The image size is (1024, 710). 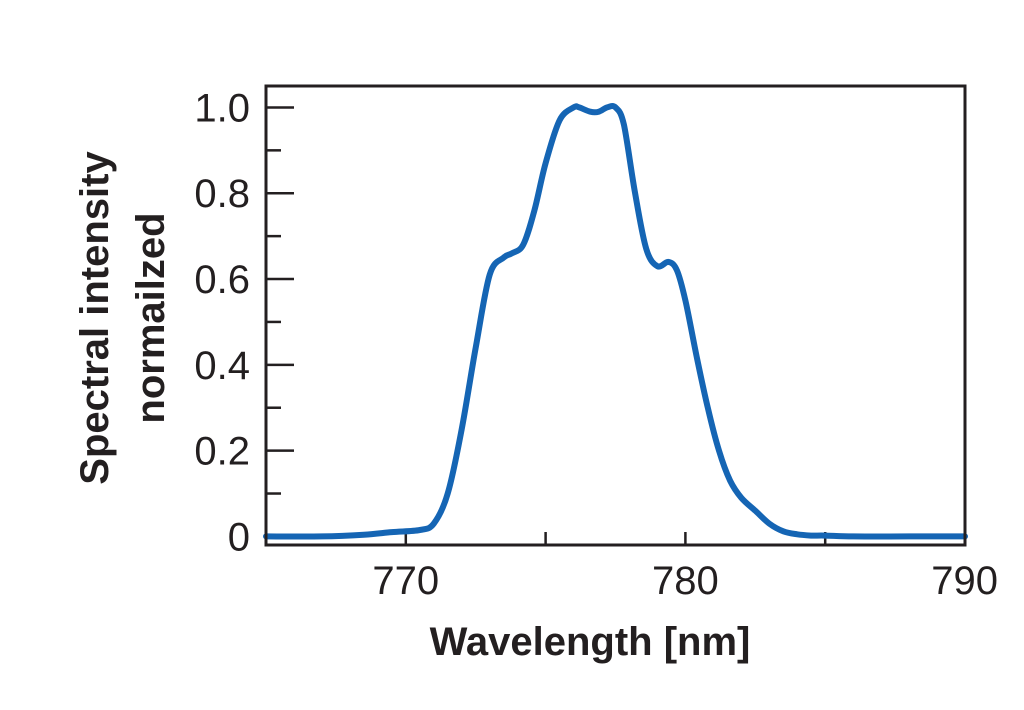 I want to click on y-tick-label: 1.0, so click(x=222, y=108).